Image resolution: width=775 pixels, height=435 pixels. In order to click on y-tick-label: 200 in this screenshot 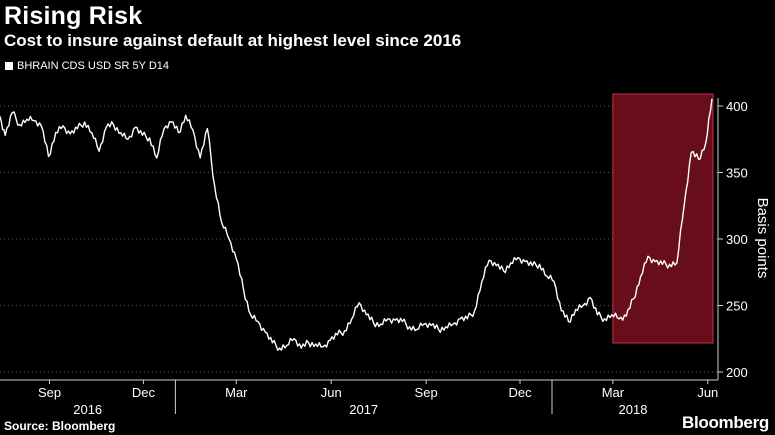, I will do `click(737, 372)`.